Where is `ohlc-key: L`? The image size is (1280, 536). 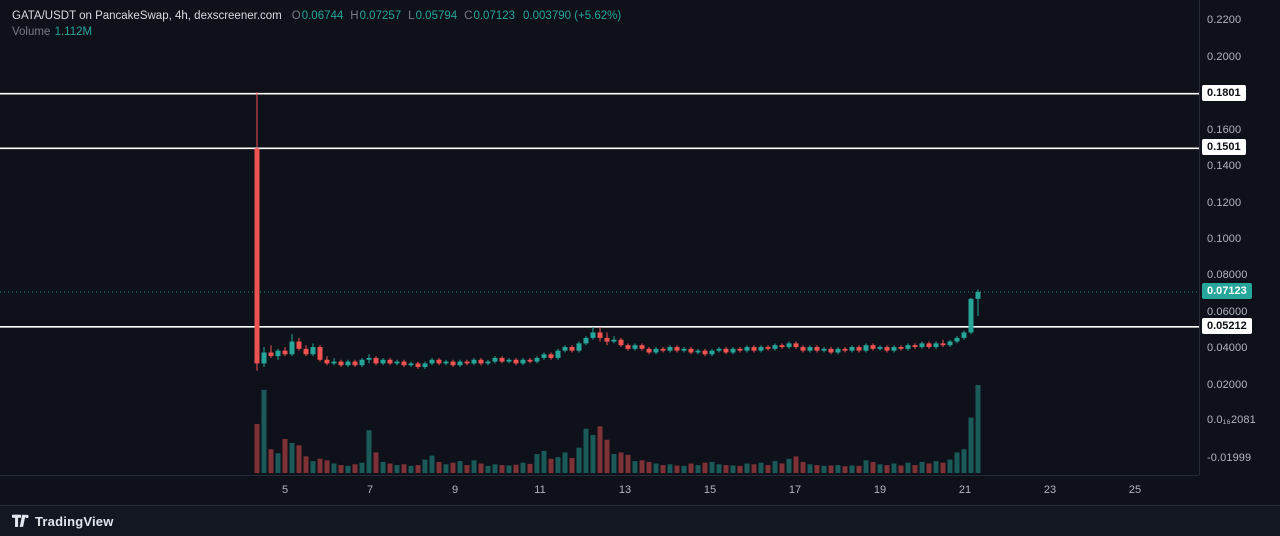 ohlc-key: L is located at coordinates (411, 16).